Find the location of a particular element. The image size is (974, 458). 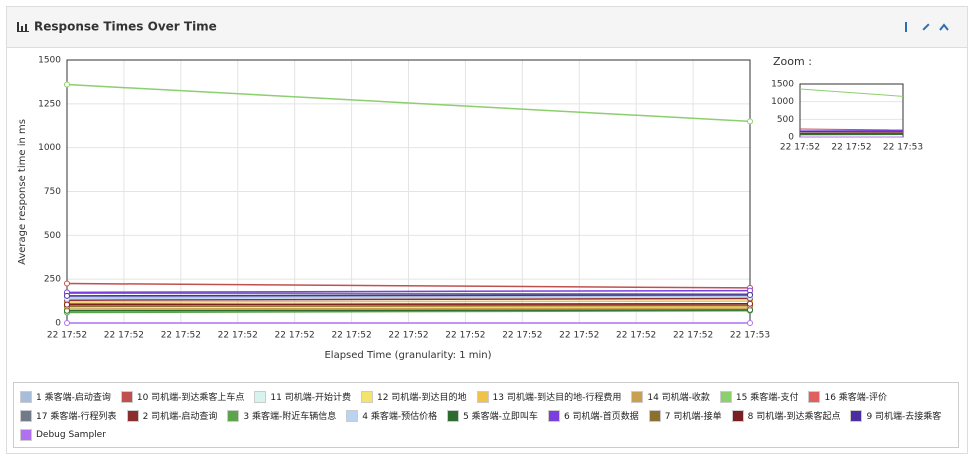

legend-item: 10 司机端-到达乘客上车点 is located at coordinates (182, 396).